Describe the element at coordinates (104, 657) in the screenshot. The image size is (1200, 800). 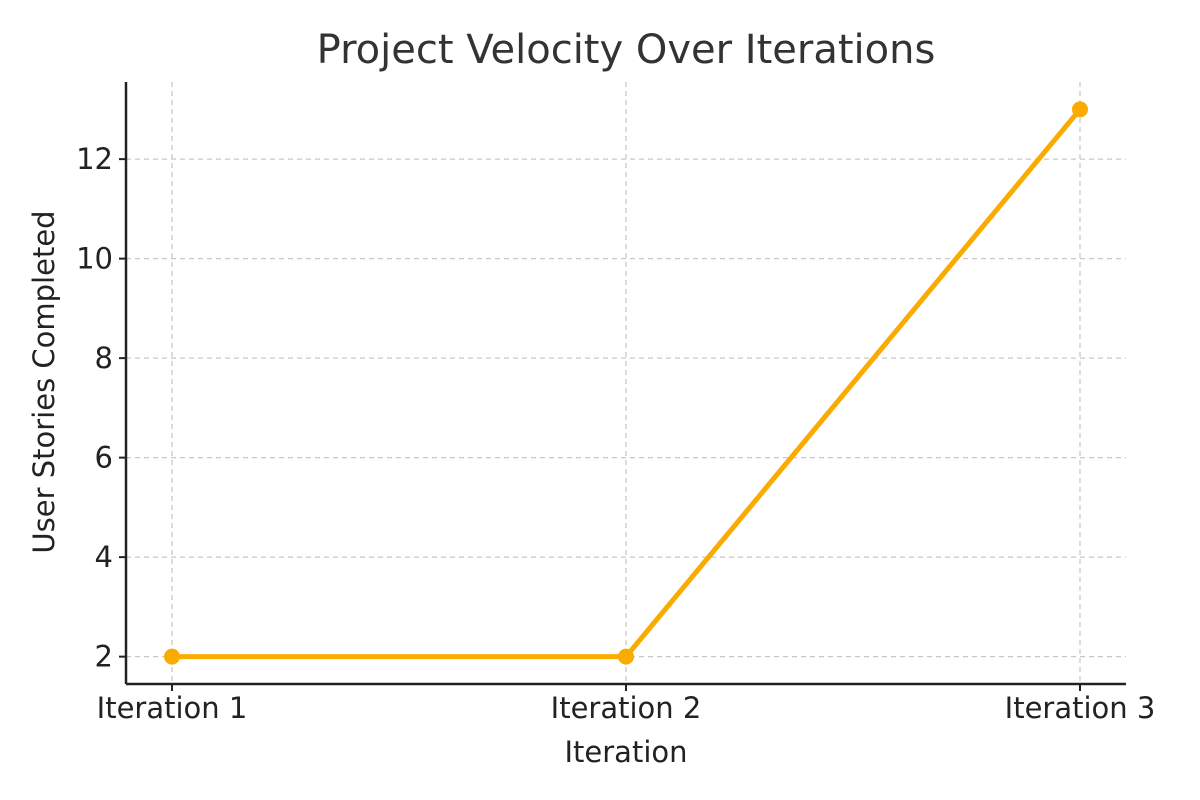
I see `y-tick-label: 2` at that location.